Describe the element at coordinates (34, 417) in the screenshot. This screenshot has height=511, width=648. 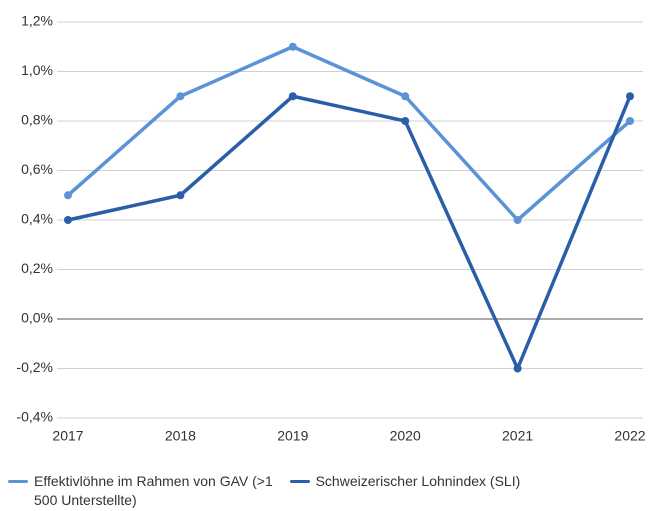
I see `y-tick-label: -0,4%` at that location.